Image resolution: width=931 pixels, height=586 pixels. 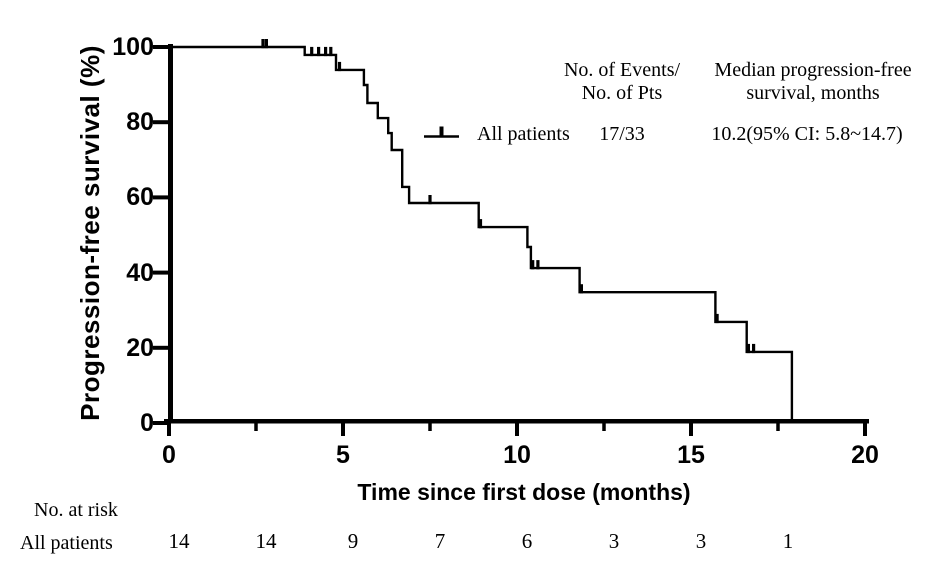 I want to click on risk-count: 1, so click(x=788, y=541).